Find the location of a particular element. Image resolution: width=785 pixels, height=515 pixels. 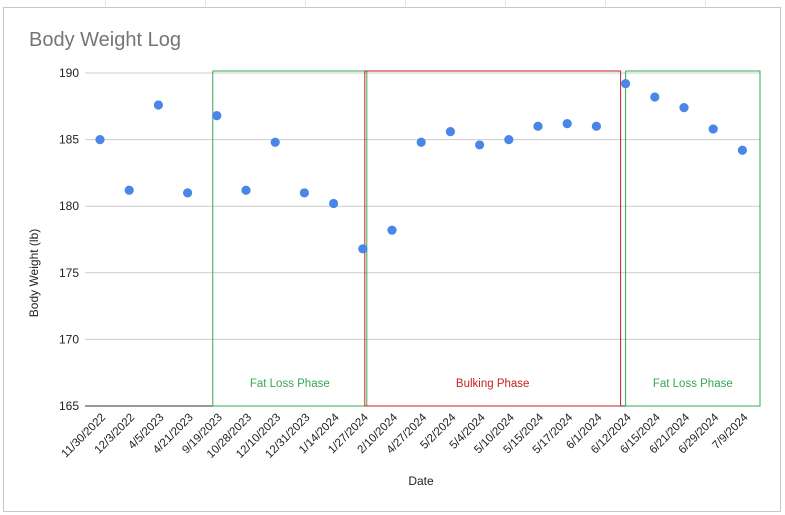

y-axis-label: Body Weight (lb) is located at coordinates (34, 273).